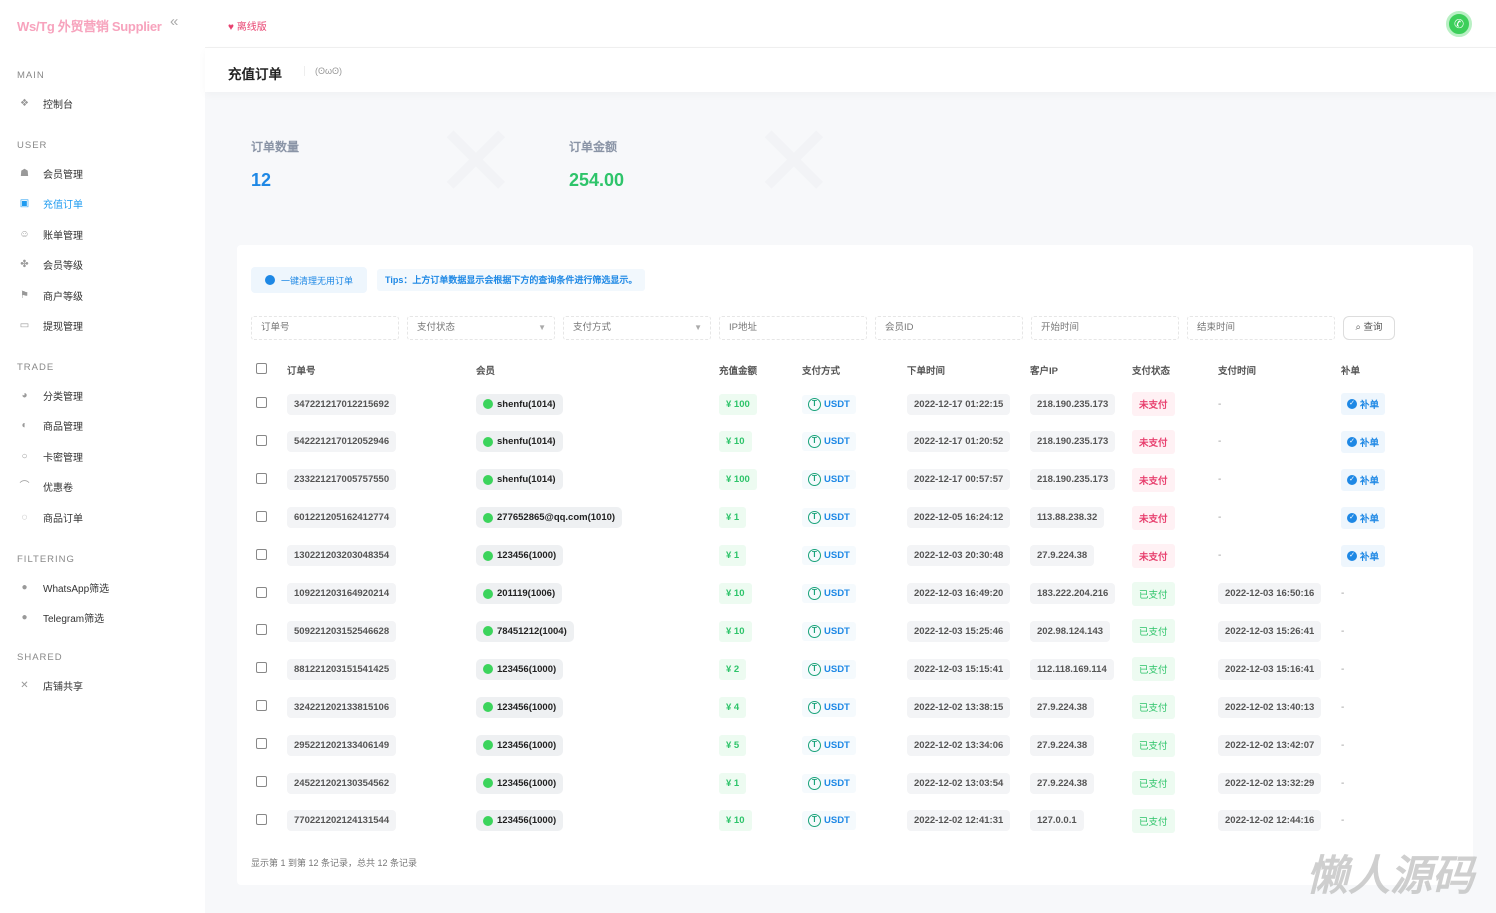 The image size is (1496, 913). I want to click on sidebar-item: ❖ 控制台, so click(45, 103).